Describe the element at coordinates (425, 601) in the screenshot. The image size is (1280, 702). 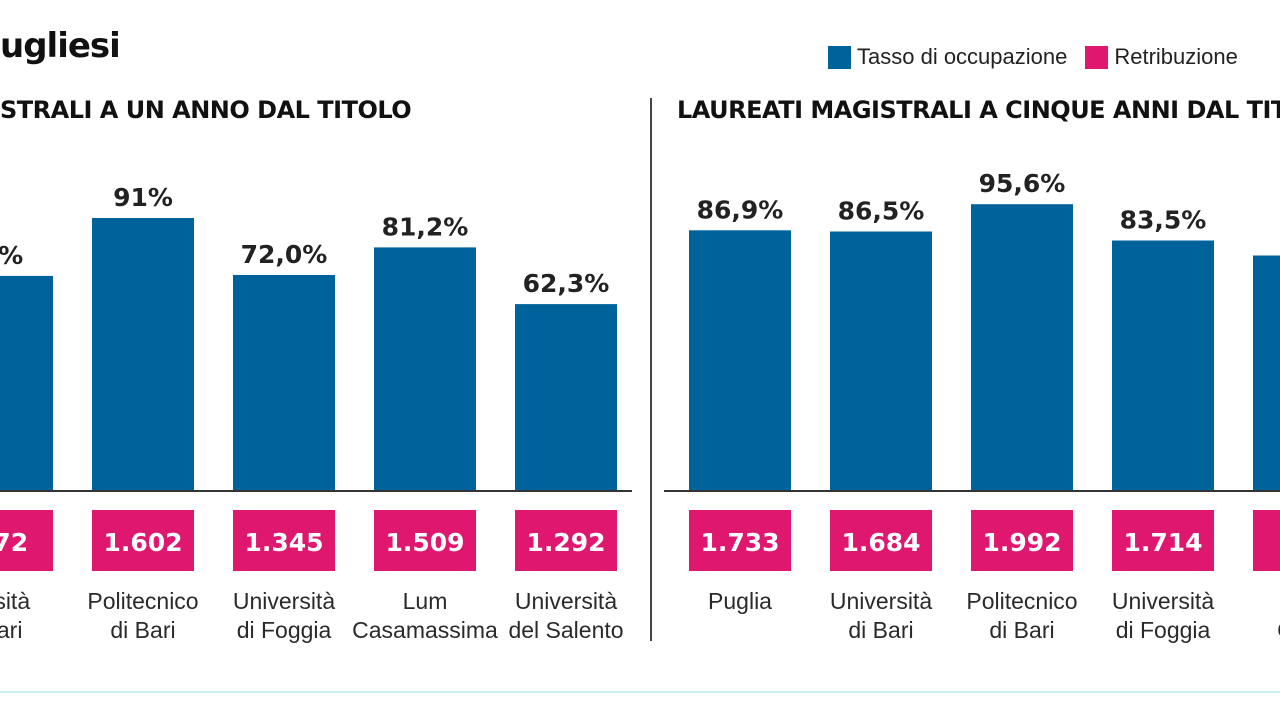
I see `category-label: Lum` at that location.